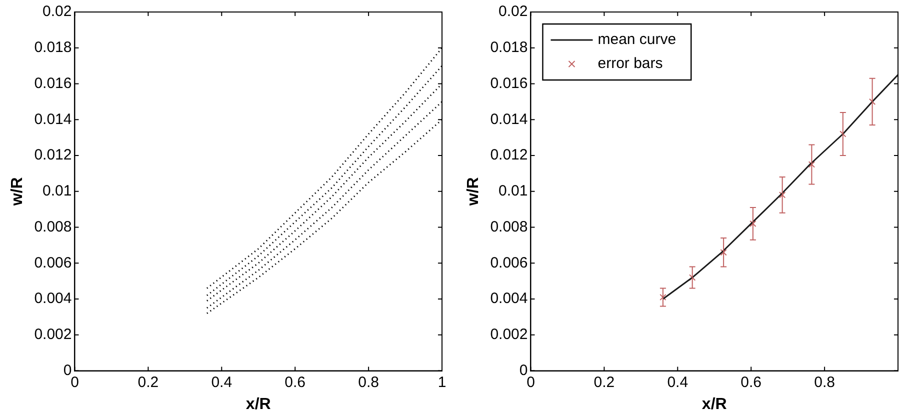 The width and height of the screenshot is (912, 416). I want to click on x-tick-label: 1, so click(442, 382).